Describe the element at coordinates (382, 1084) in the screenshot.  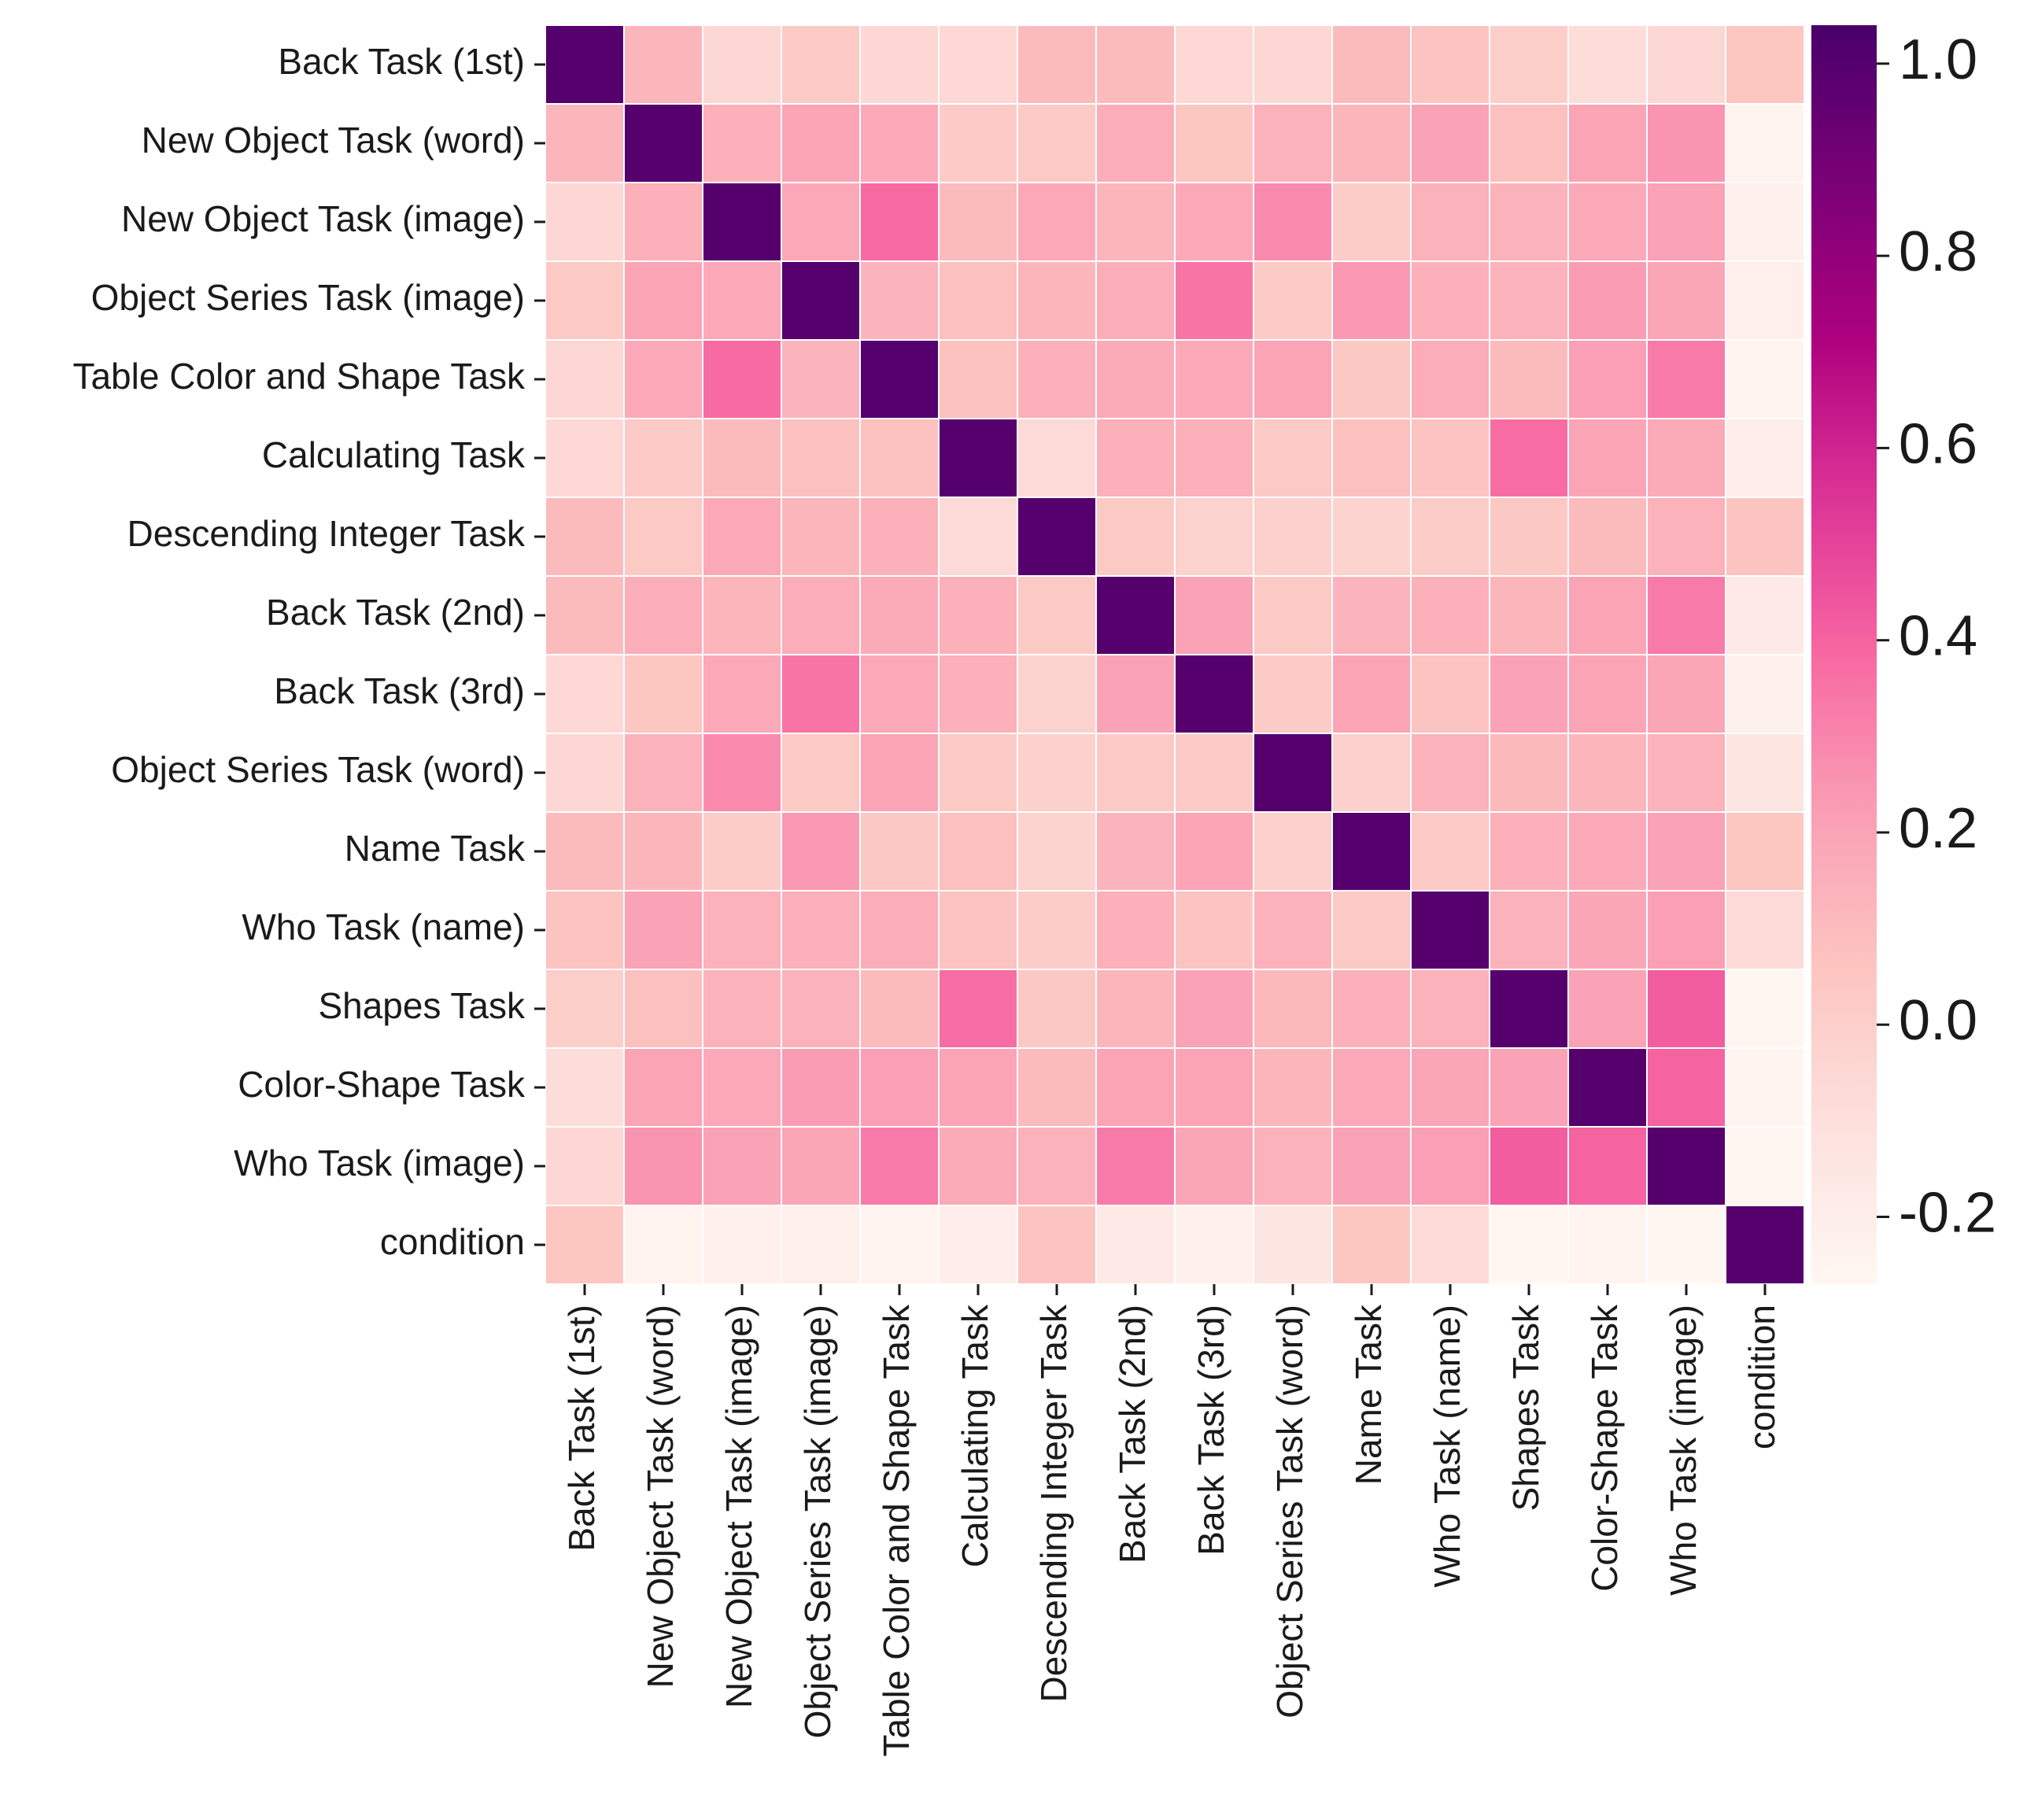
I see `row-label: Color-Shape Task` at that location.